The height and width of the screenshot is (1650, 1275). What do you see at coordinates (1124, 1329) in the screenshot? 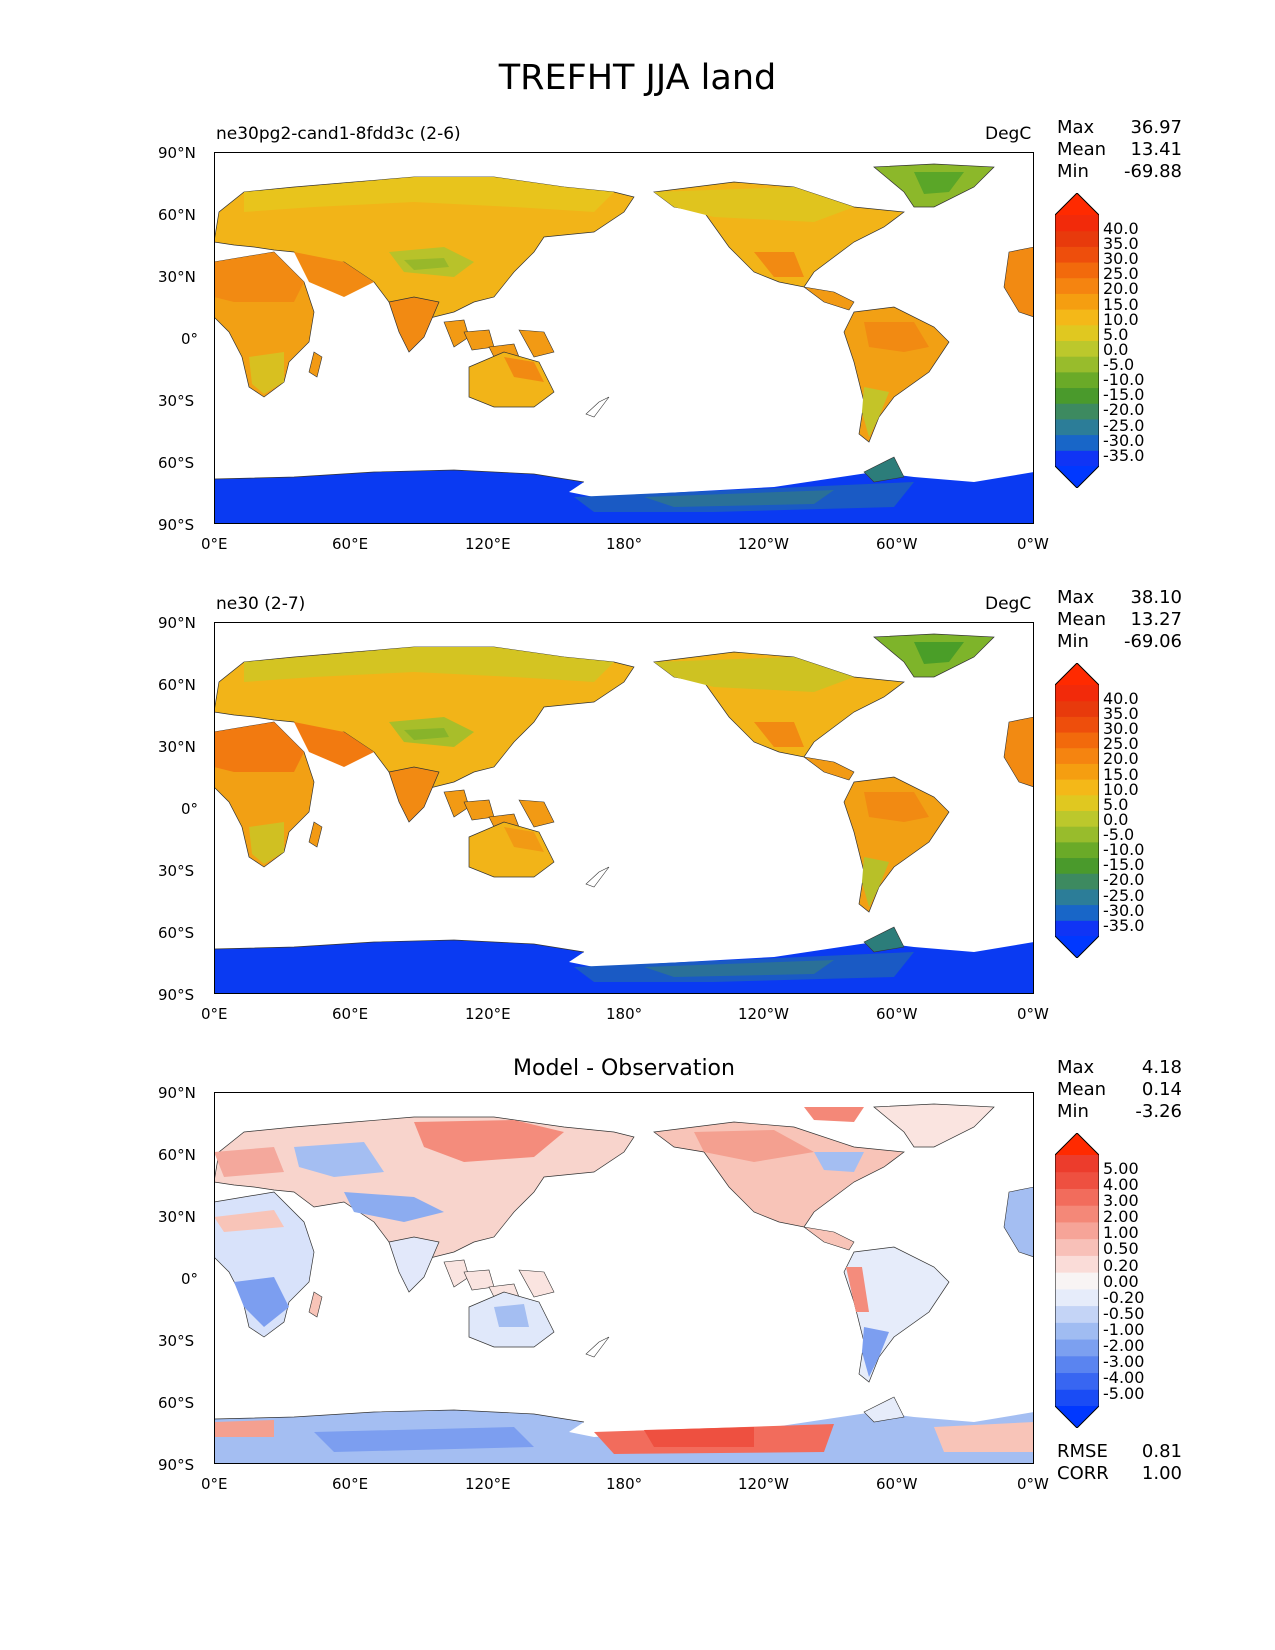
I see `colorbar-tick-label: -1.00` at bounding box center [1124, 1329].